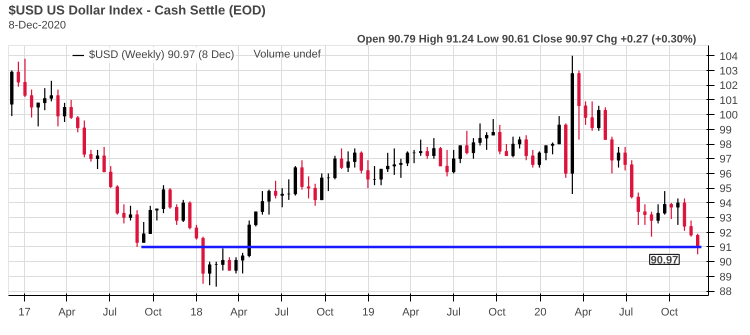 This screenshot has height=335, width=750. What do you see at coordinates (24, 312) in the screenshot?
I see `x-tick-label: 17` at bounding box center [24, 312].